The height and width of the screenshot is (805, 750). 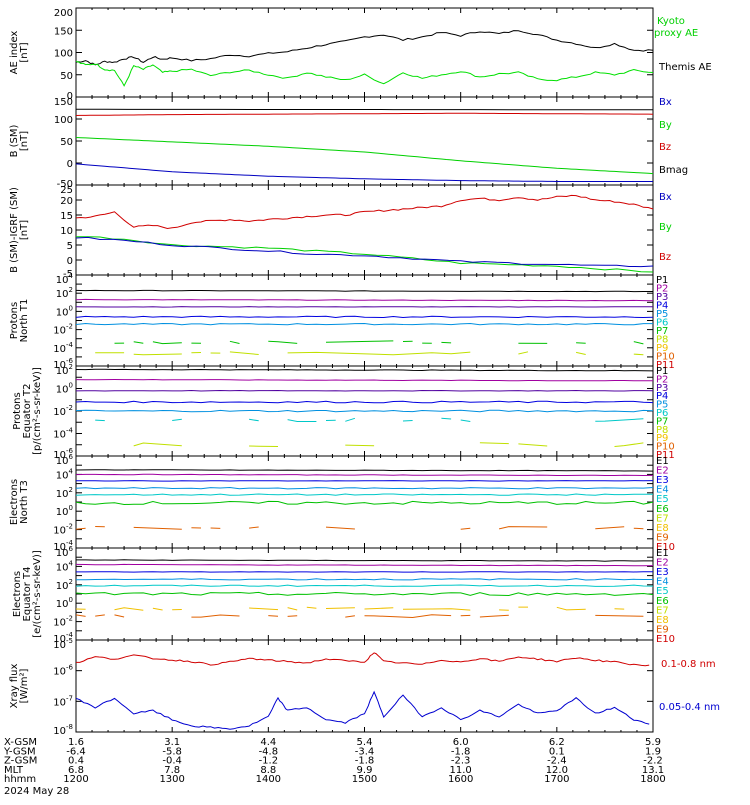 What do you see at coordinates (19, 230) in the screenshot?
I see `y-axis-label: B (SM)-IGRF (SM)[nT]` at bounding box center [19, 230].